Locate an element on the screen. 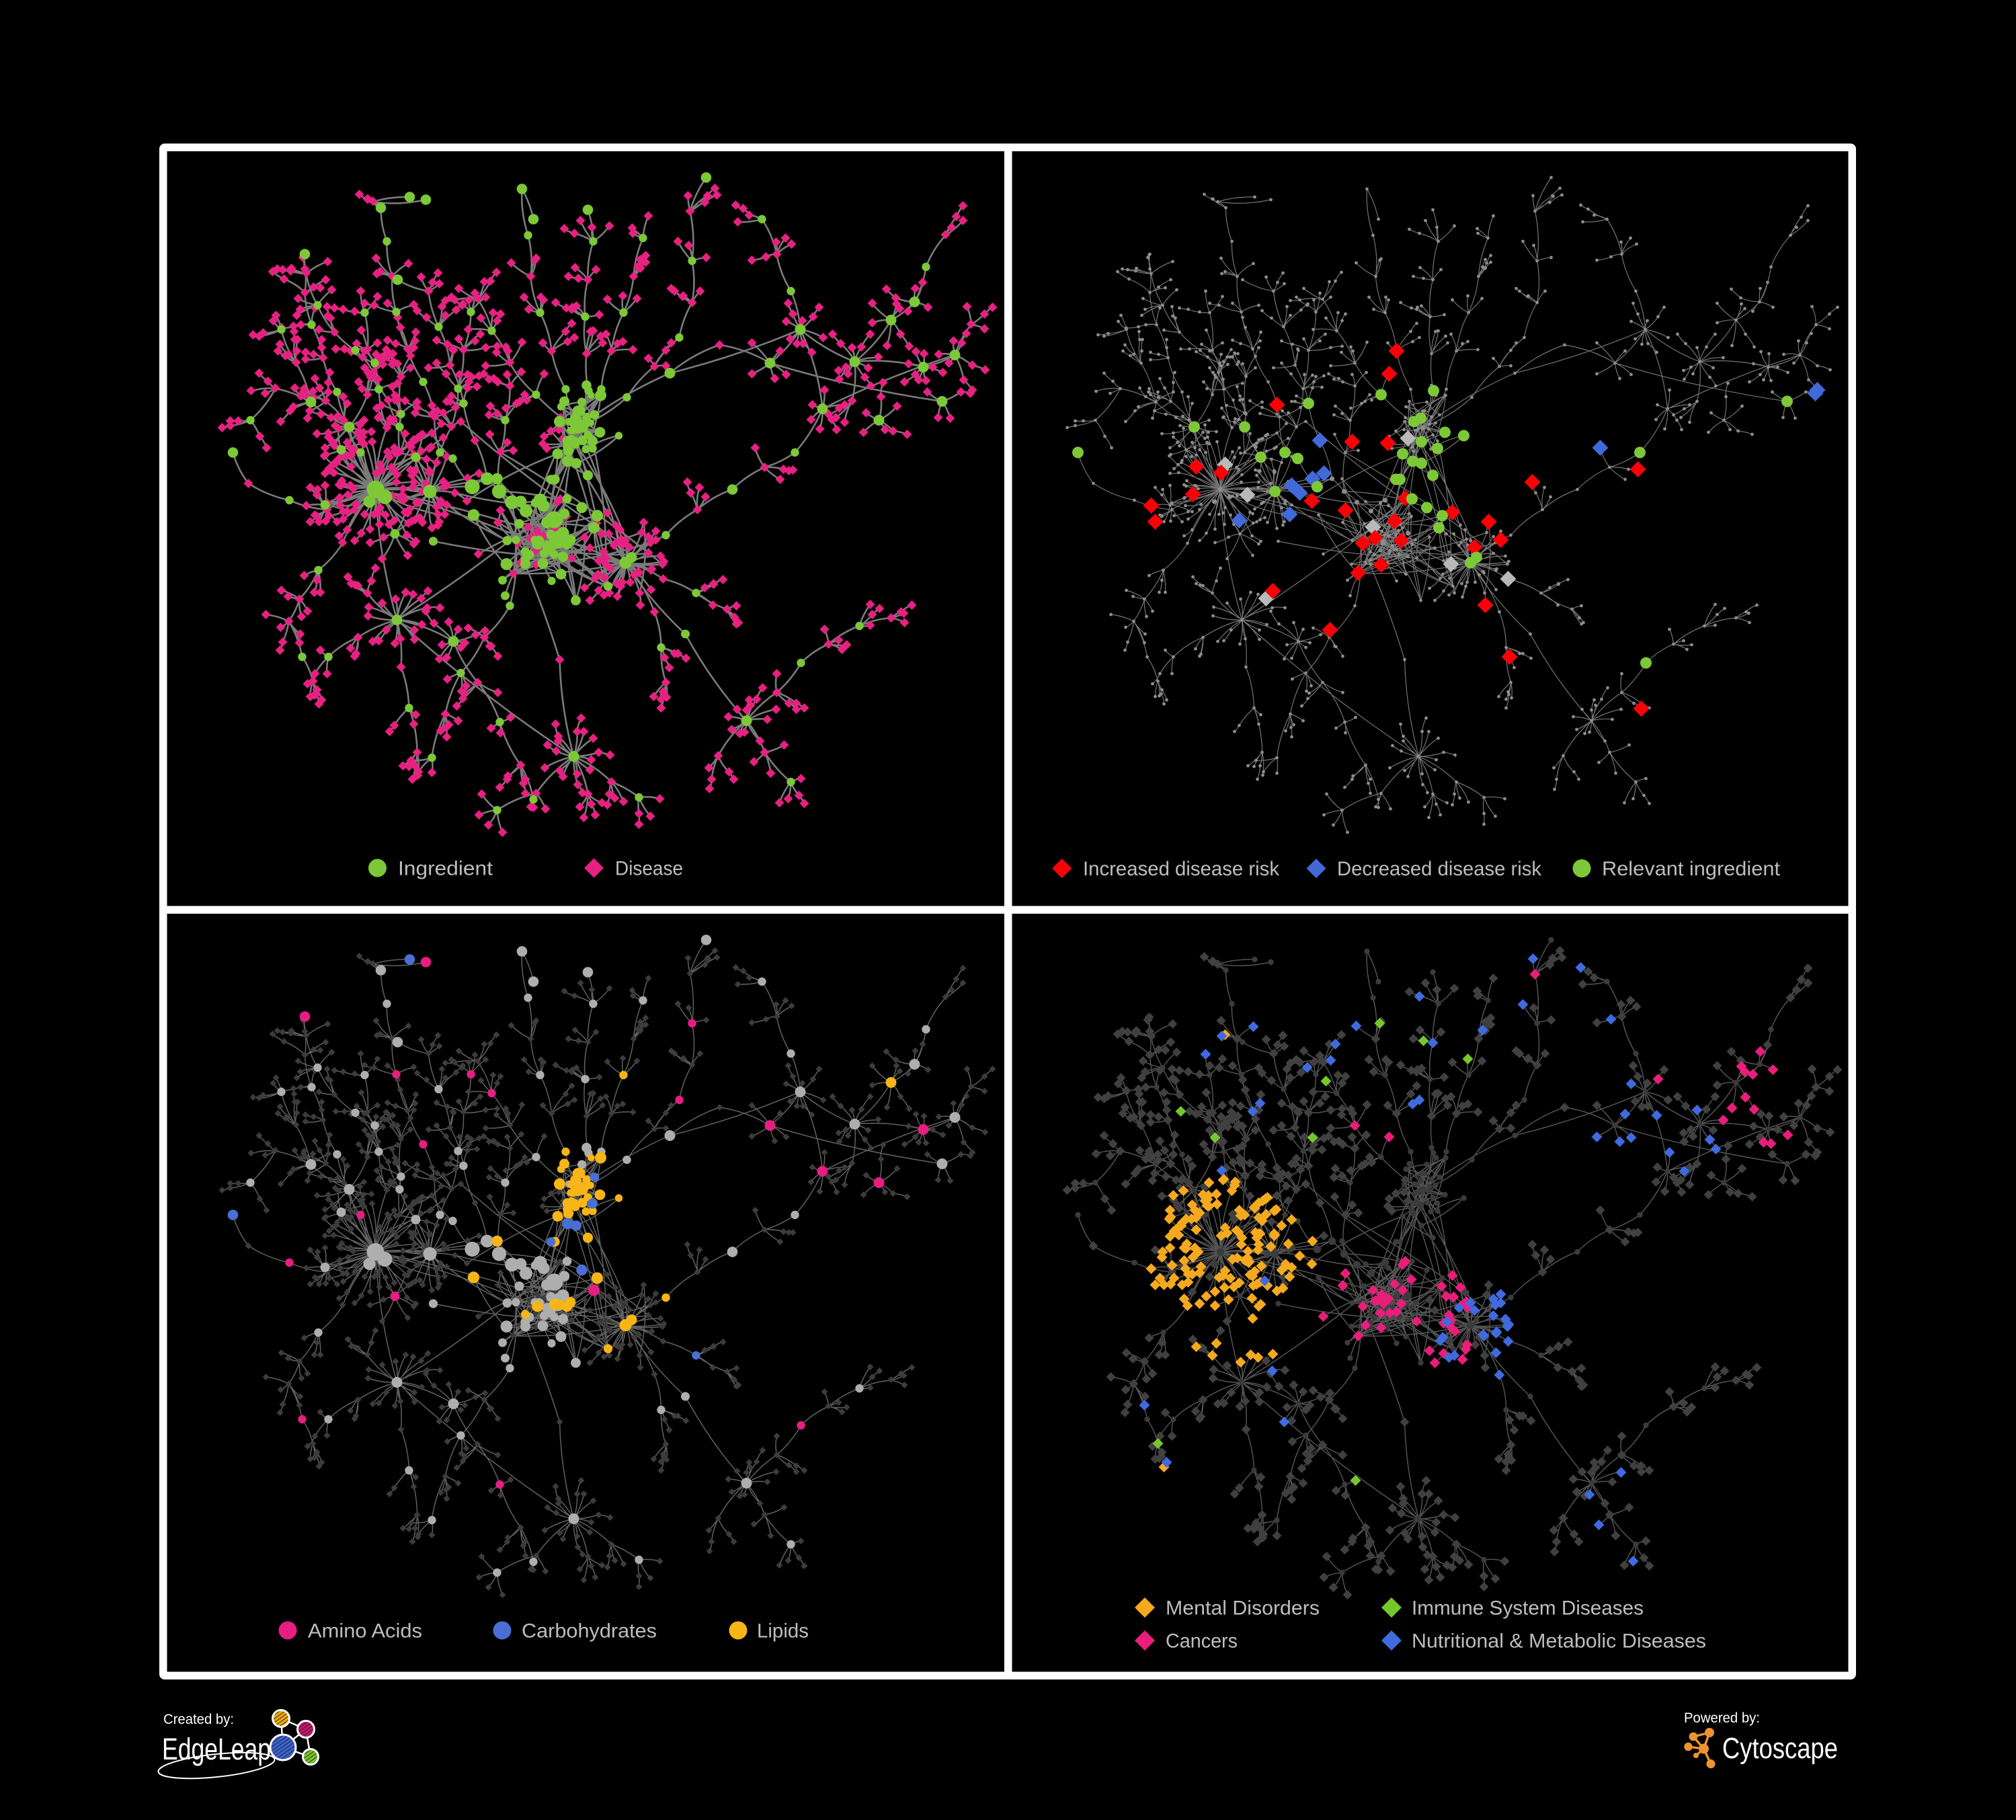 Image resolution: width=2016 pixels, height=1820 pixels. svg-text:Nutritional & Metabolic Diseas: Nutritional & Metabolic Diseases is located at coordinates (1559, 1641).